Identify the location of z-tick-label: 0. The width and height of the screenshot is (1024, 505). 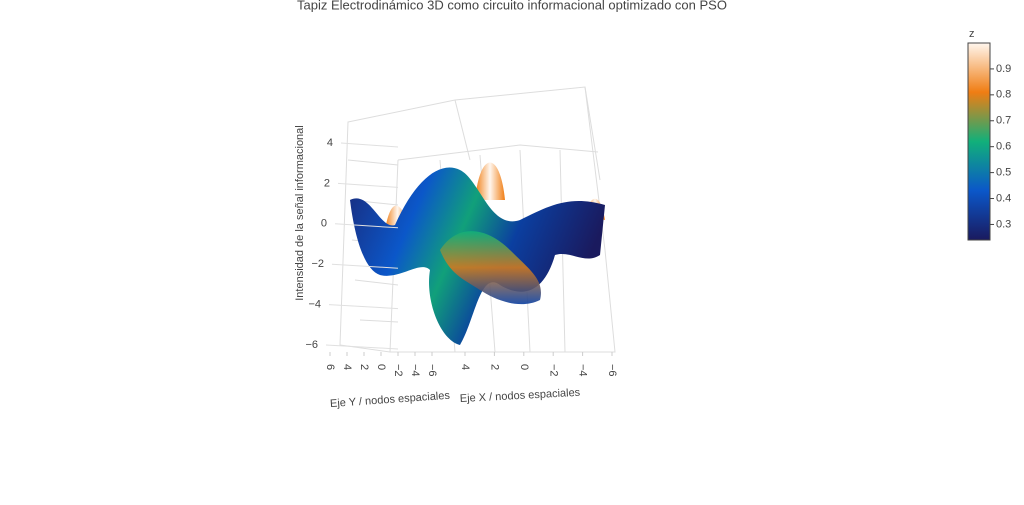
(324, 224).